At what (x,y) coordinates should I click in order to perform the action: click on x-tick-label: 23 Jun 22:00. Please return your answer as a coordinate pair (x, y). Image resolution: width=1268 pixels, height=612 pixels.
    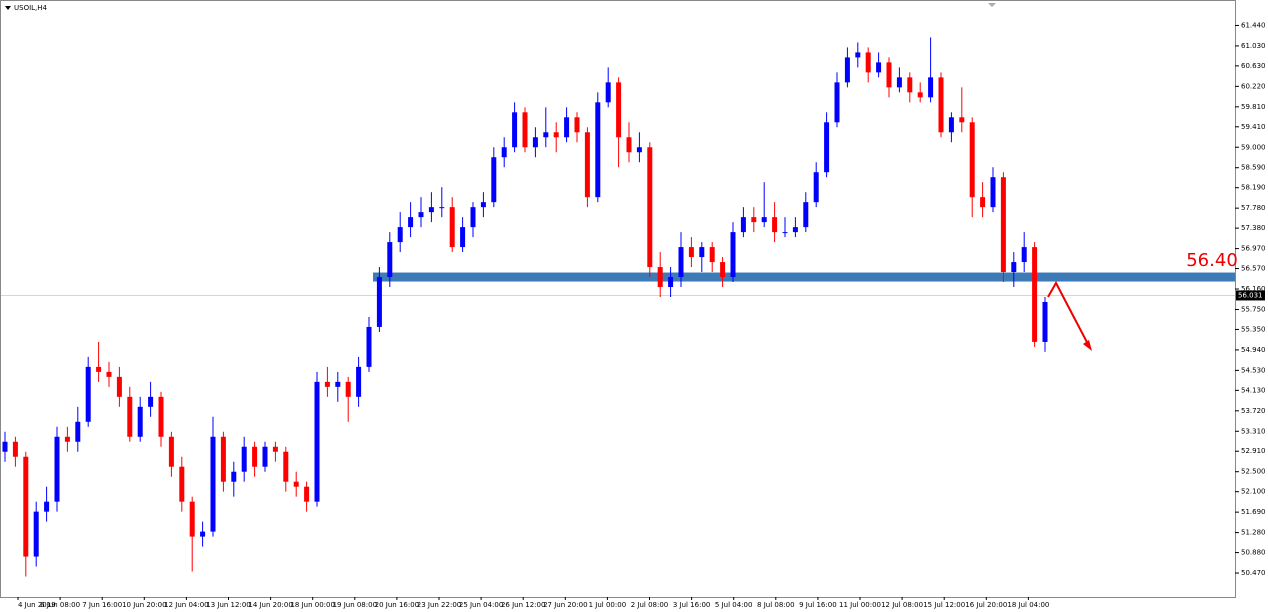
    Looking at the image, I should click on (439, 605).